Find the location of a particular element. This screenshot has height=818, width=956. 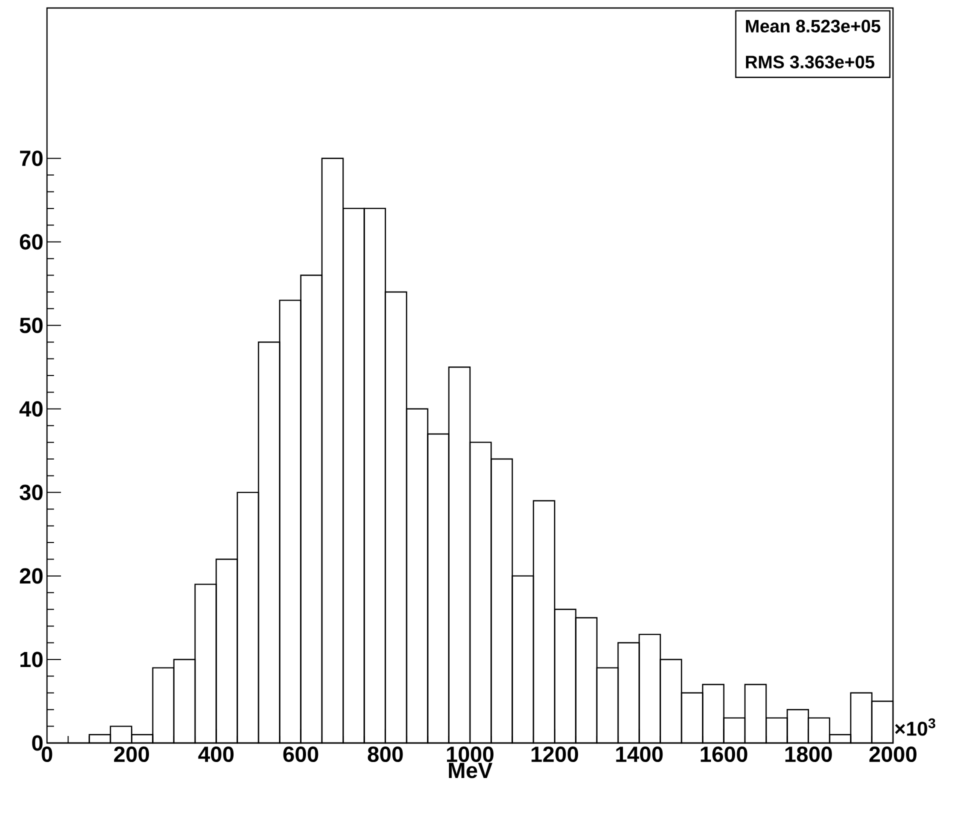

y-tick-label: 50 is located at coordinates (31, 326).